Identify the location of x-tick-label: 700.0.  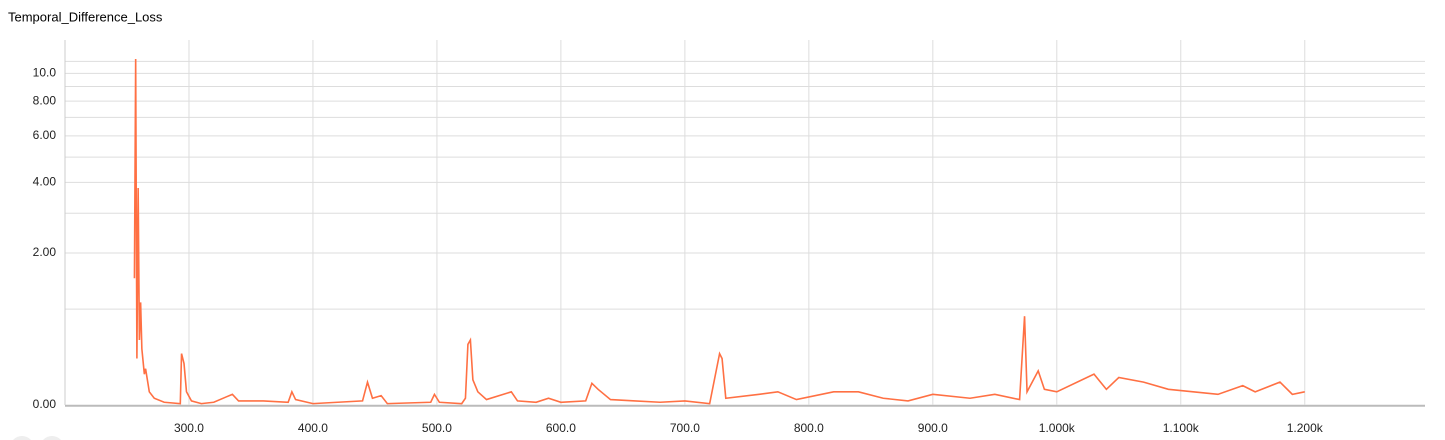
(685, 428).